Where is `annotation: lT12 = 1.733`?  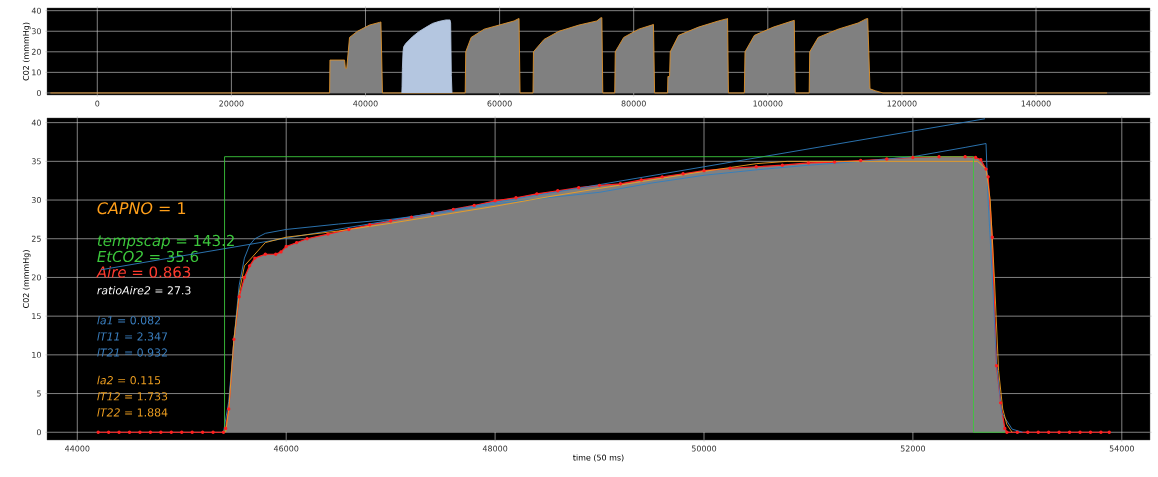
annotation: lT12 = 1.733 is located at coordinates (132, 396).